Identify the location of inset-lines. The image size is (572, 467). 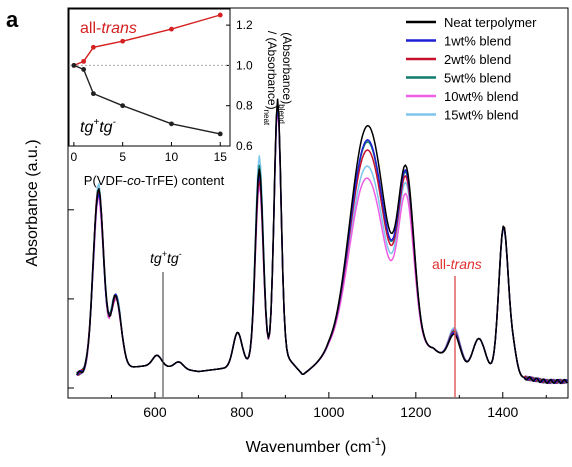
(147, 74).